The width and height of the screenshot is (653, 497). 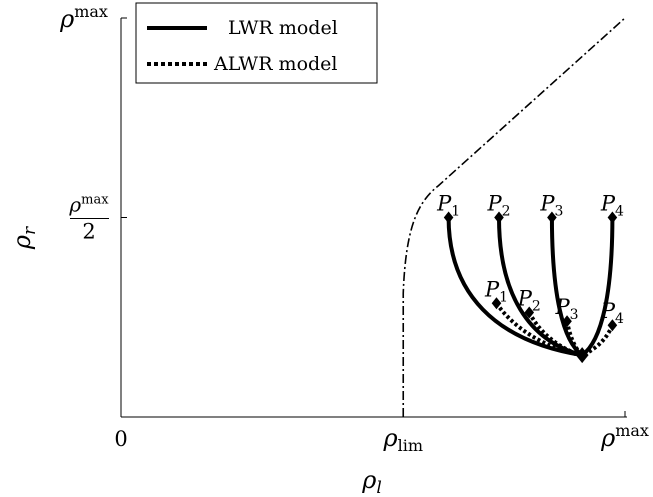 I want to click on alwr-point-label: P3, so click(x=567, y=309).